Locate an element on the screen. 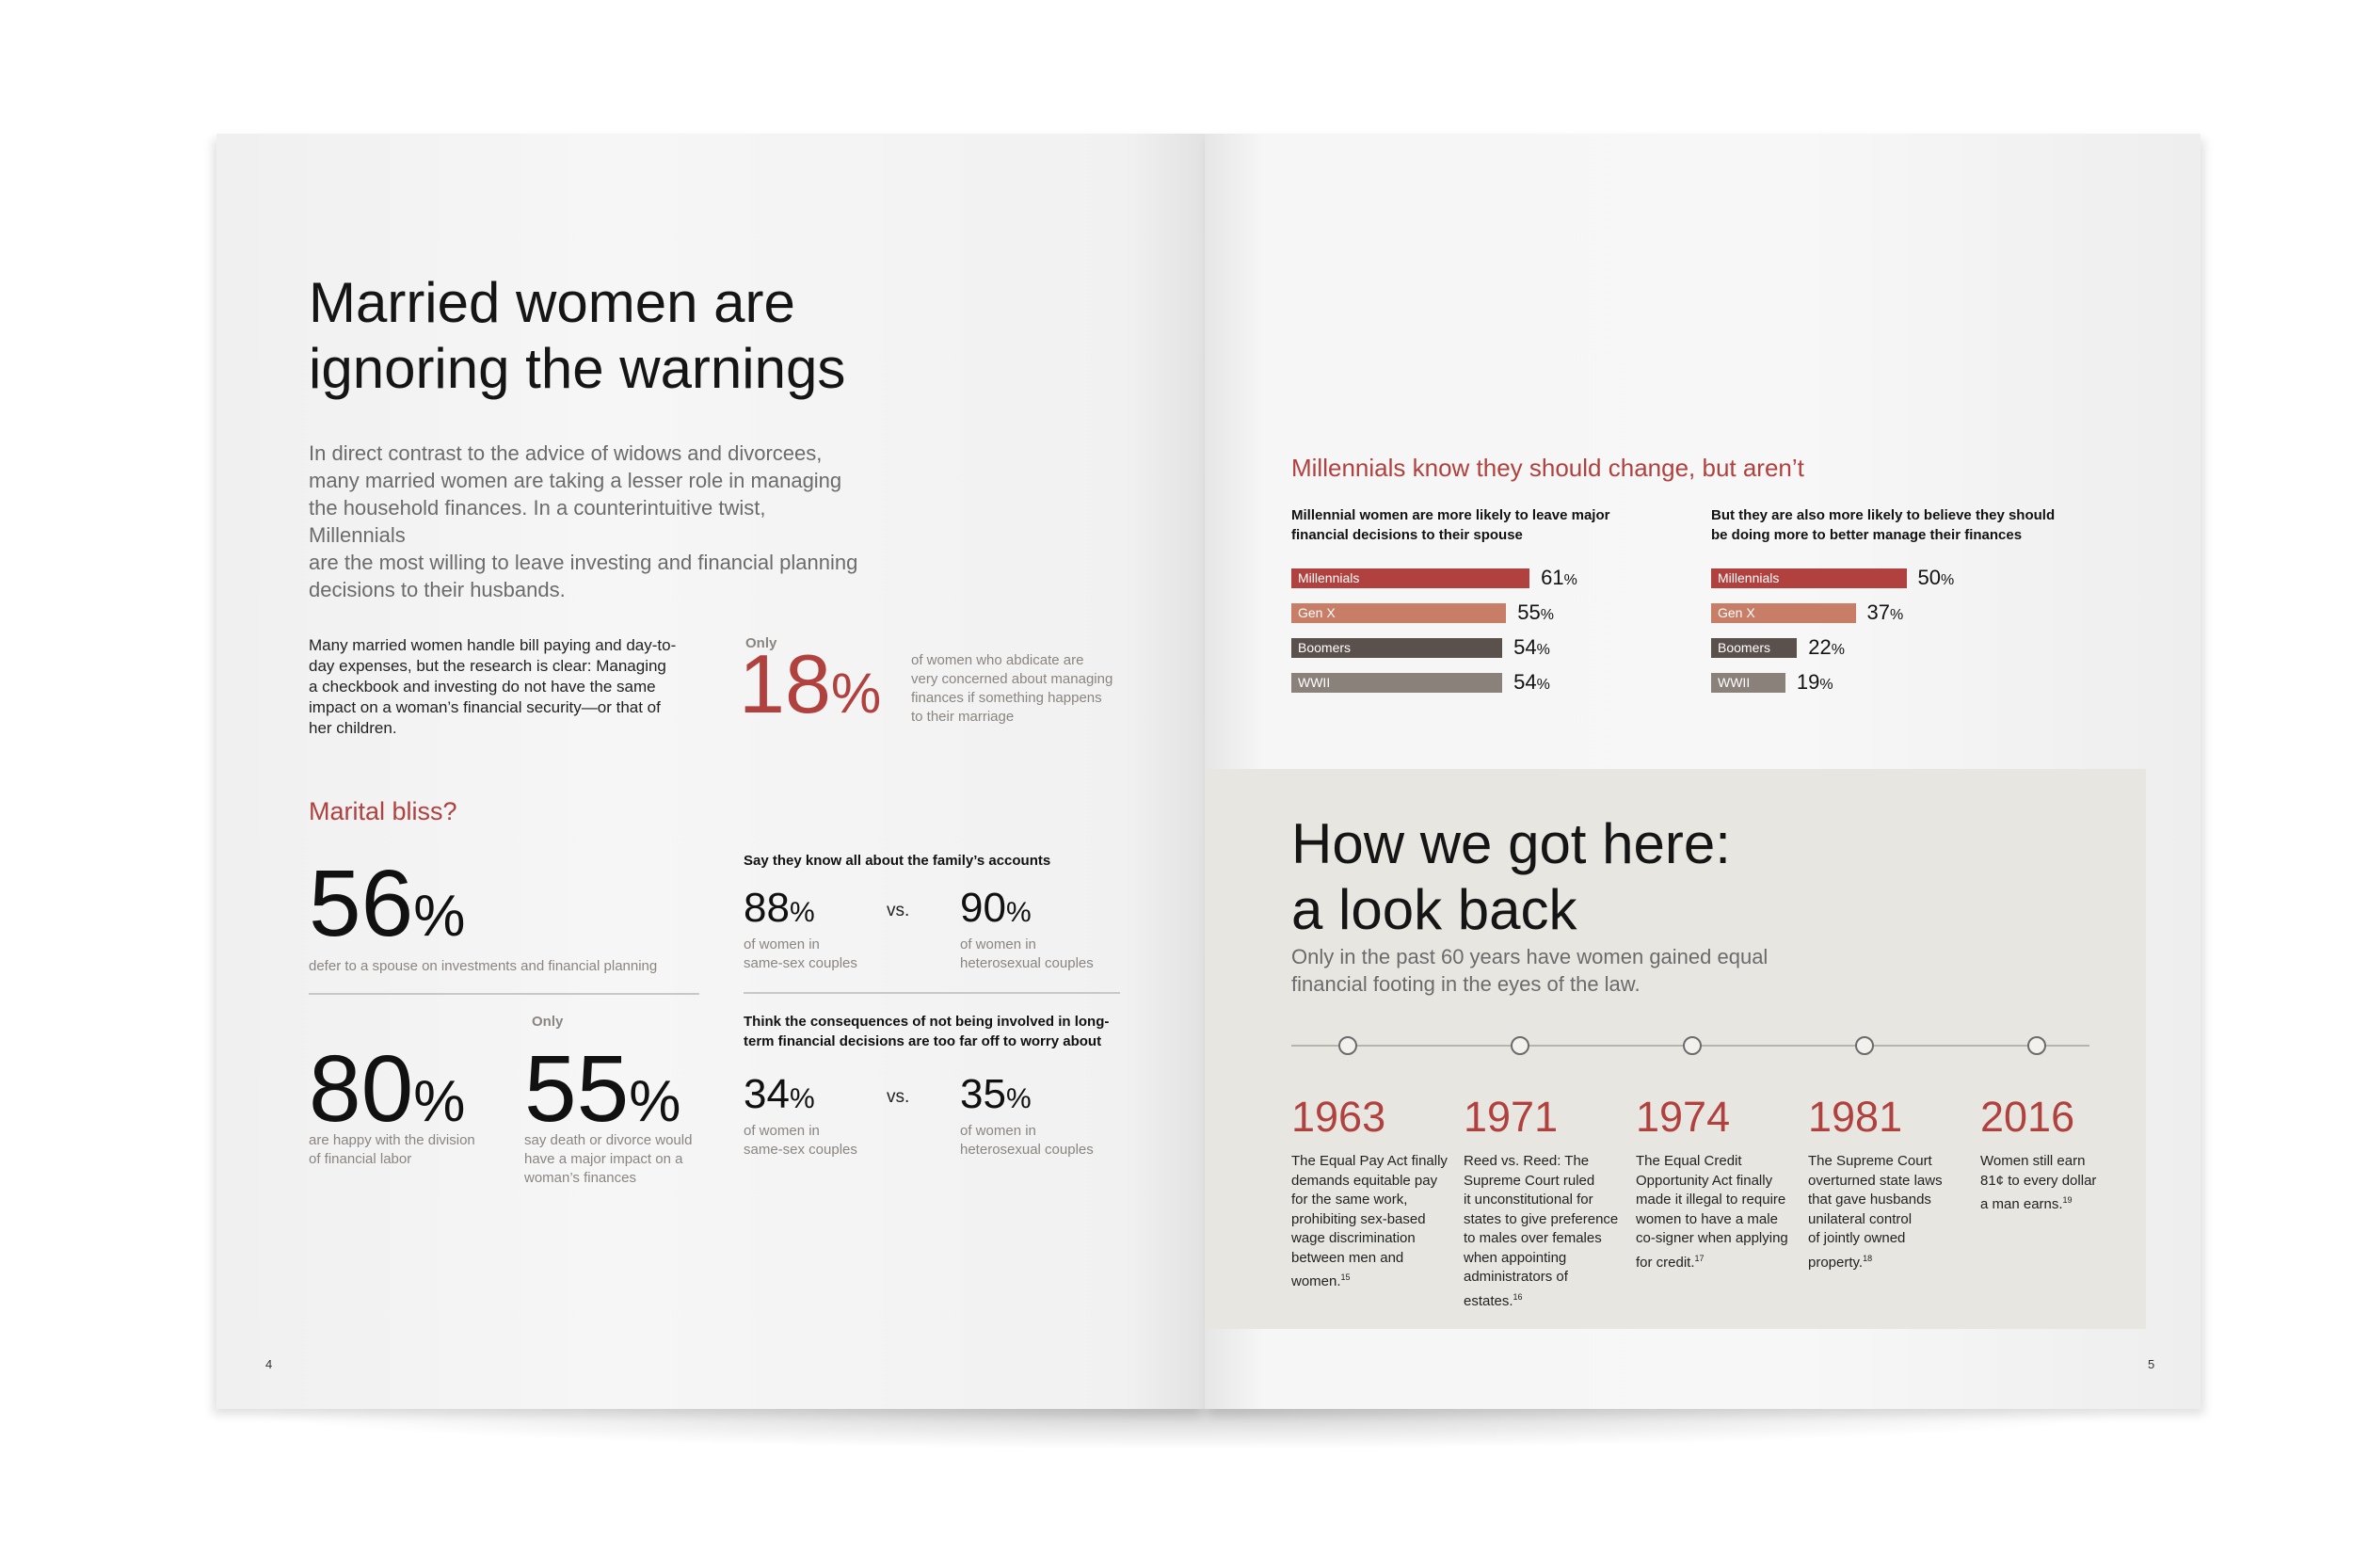 The width and height of the screenshot is (2353, 1568). bar-chart-spouse: Millennials 61% Gen X 55% Boomers 54% WWII 54% is located at coordinates (1479, 638).